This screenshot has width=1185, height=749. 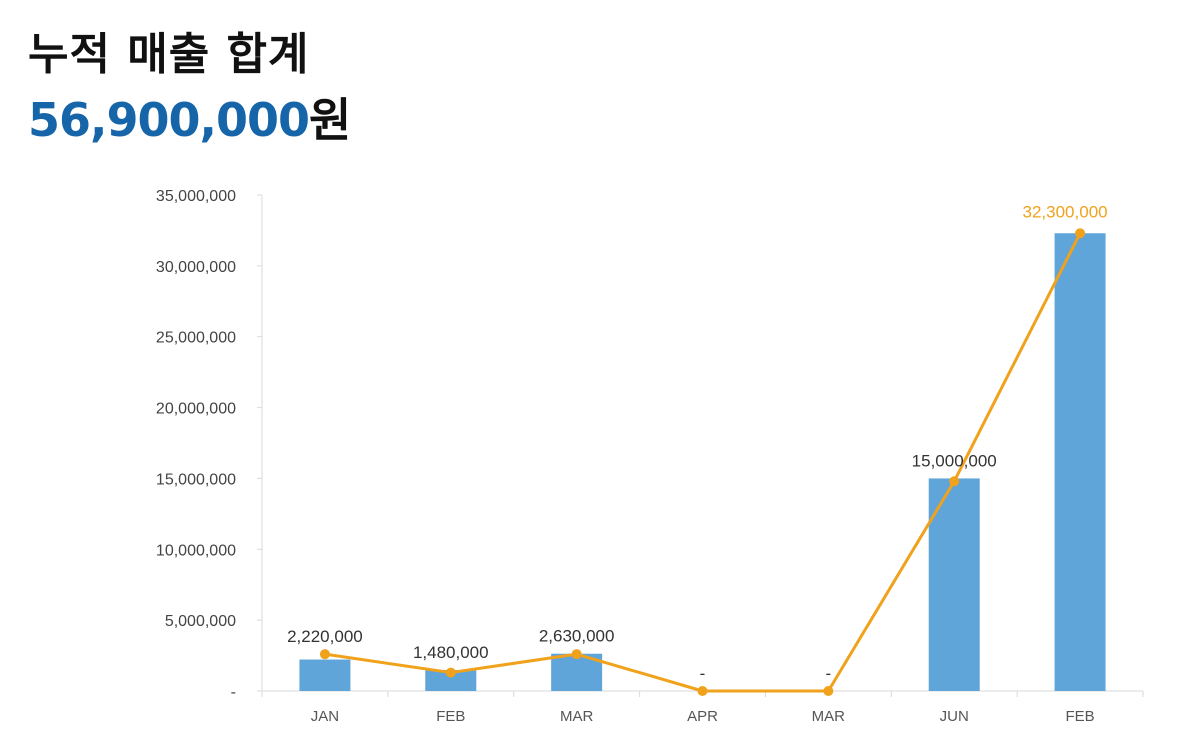 I want to click on y-tick-label: -, so click(x=233, y=692).